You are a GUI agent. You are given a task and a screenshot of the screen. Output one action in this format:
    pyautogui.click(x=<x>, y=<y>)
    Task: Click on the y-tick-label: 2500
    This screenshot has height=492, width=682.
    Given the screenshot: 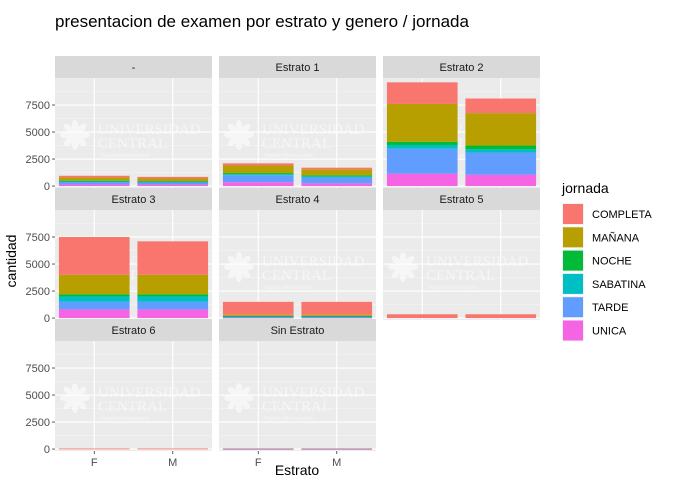 What is the action you would take?
    pyautogui.click(x=38, y=292)
    